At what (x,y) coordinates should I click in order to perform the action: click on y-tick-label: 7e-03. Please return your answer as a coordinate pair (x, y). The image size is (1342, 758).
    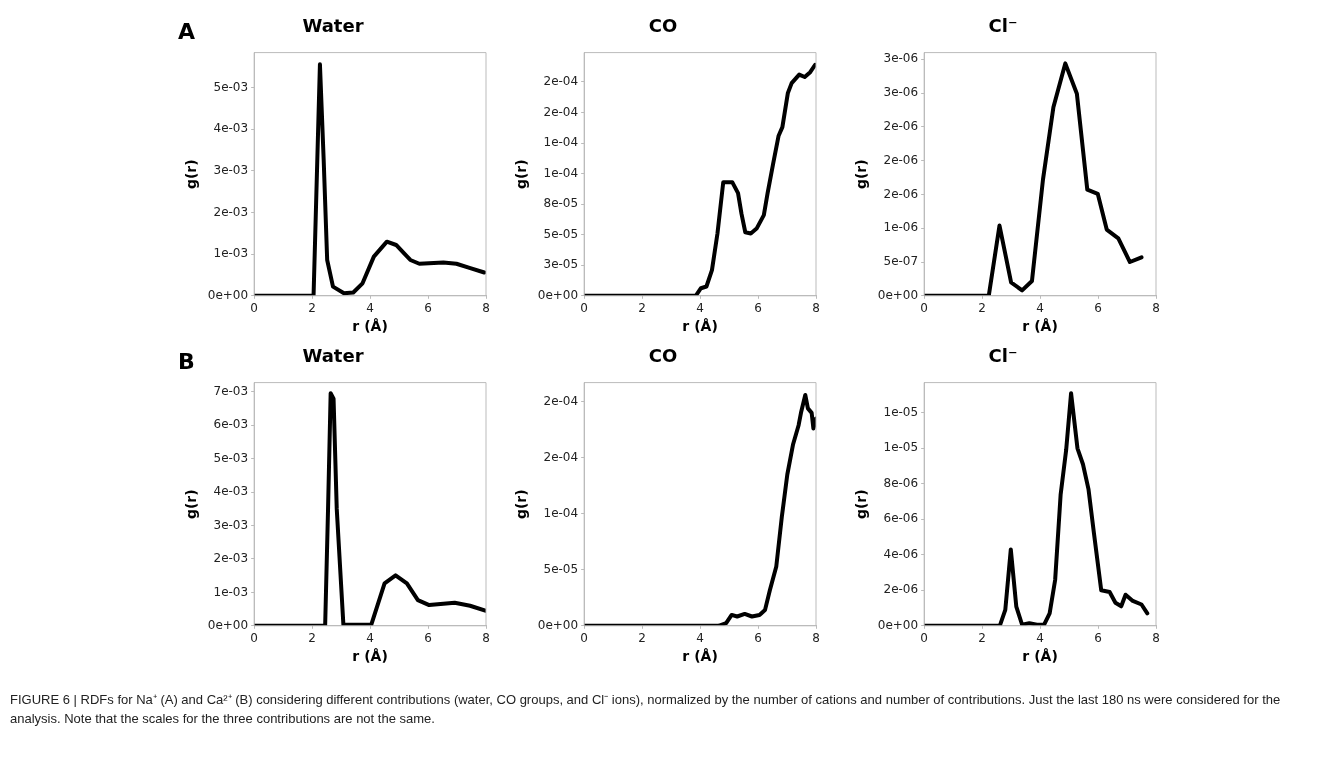
    Looking at the image, I should click on (231, 391).